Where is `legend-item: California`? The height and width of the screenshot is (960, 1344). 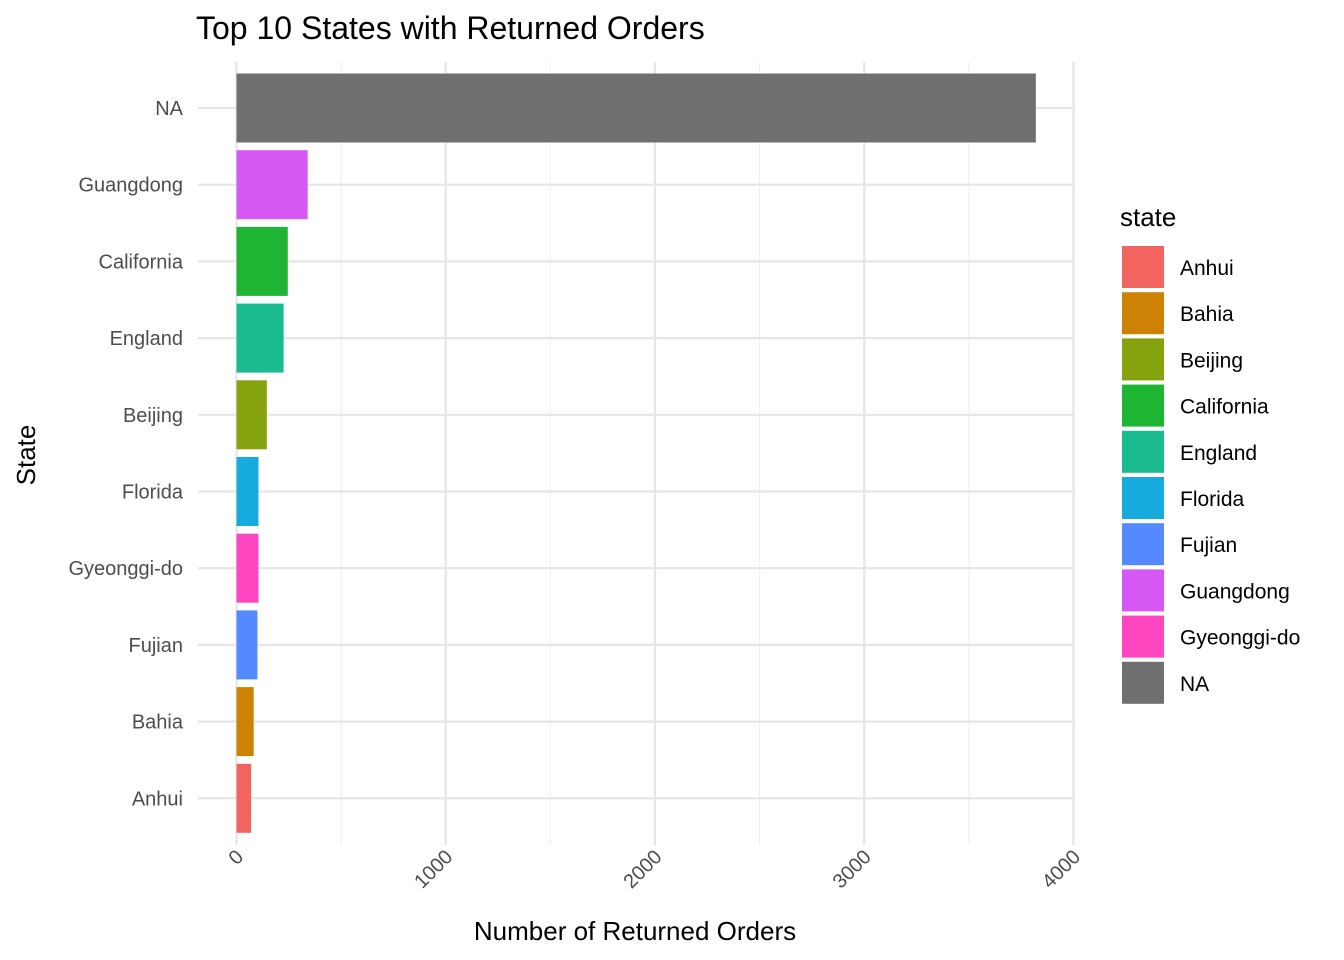
legend-item: California is located at coordinates (1195, 405).